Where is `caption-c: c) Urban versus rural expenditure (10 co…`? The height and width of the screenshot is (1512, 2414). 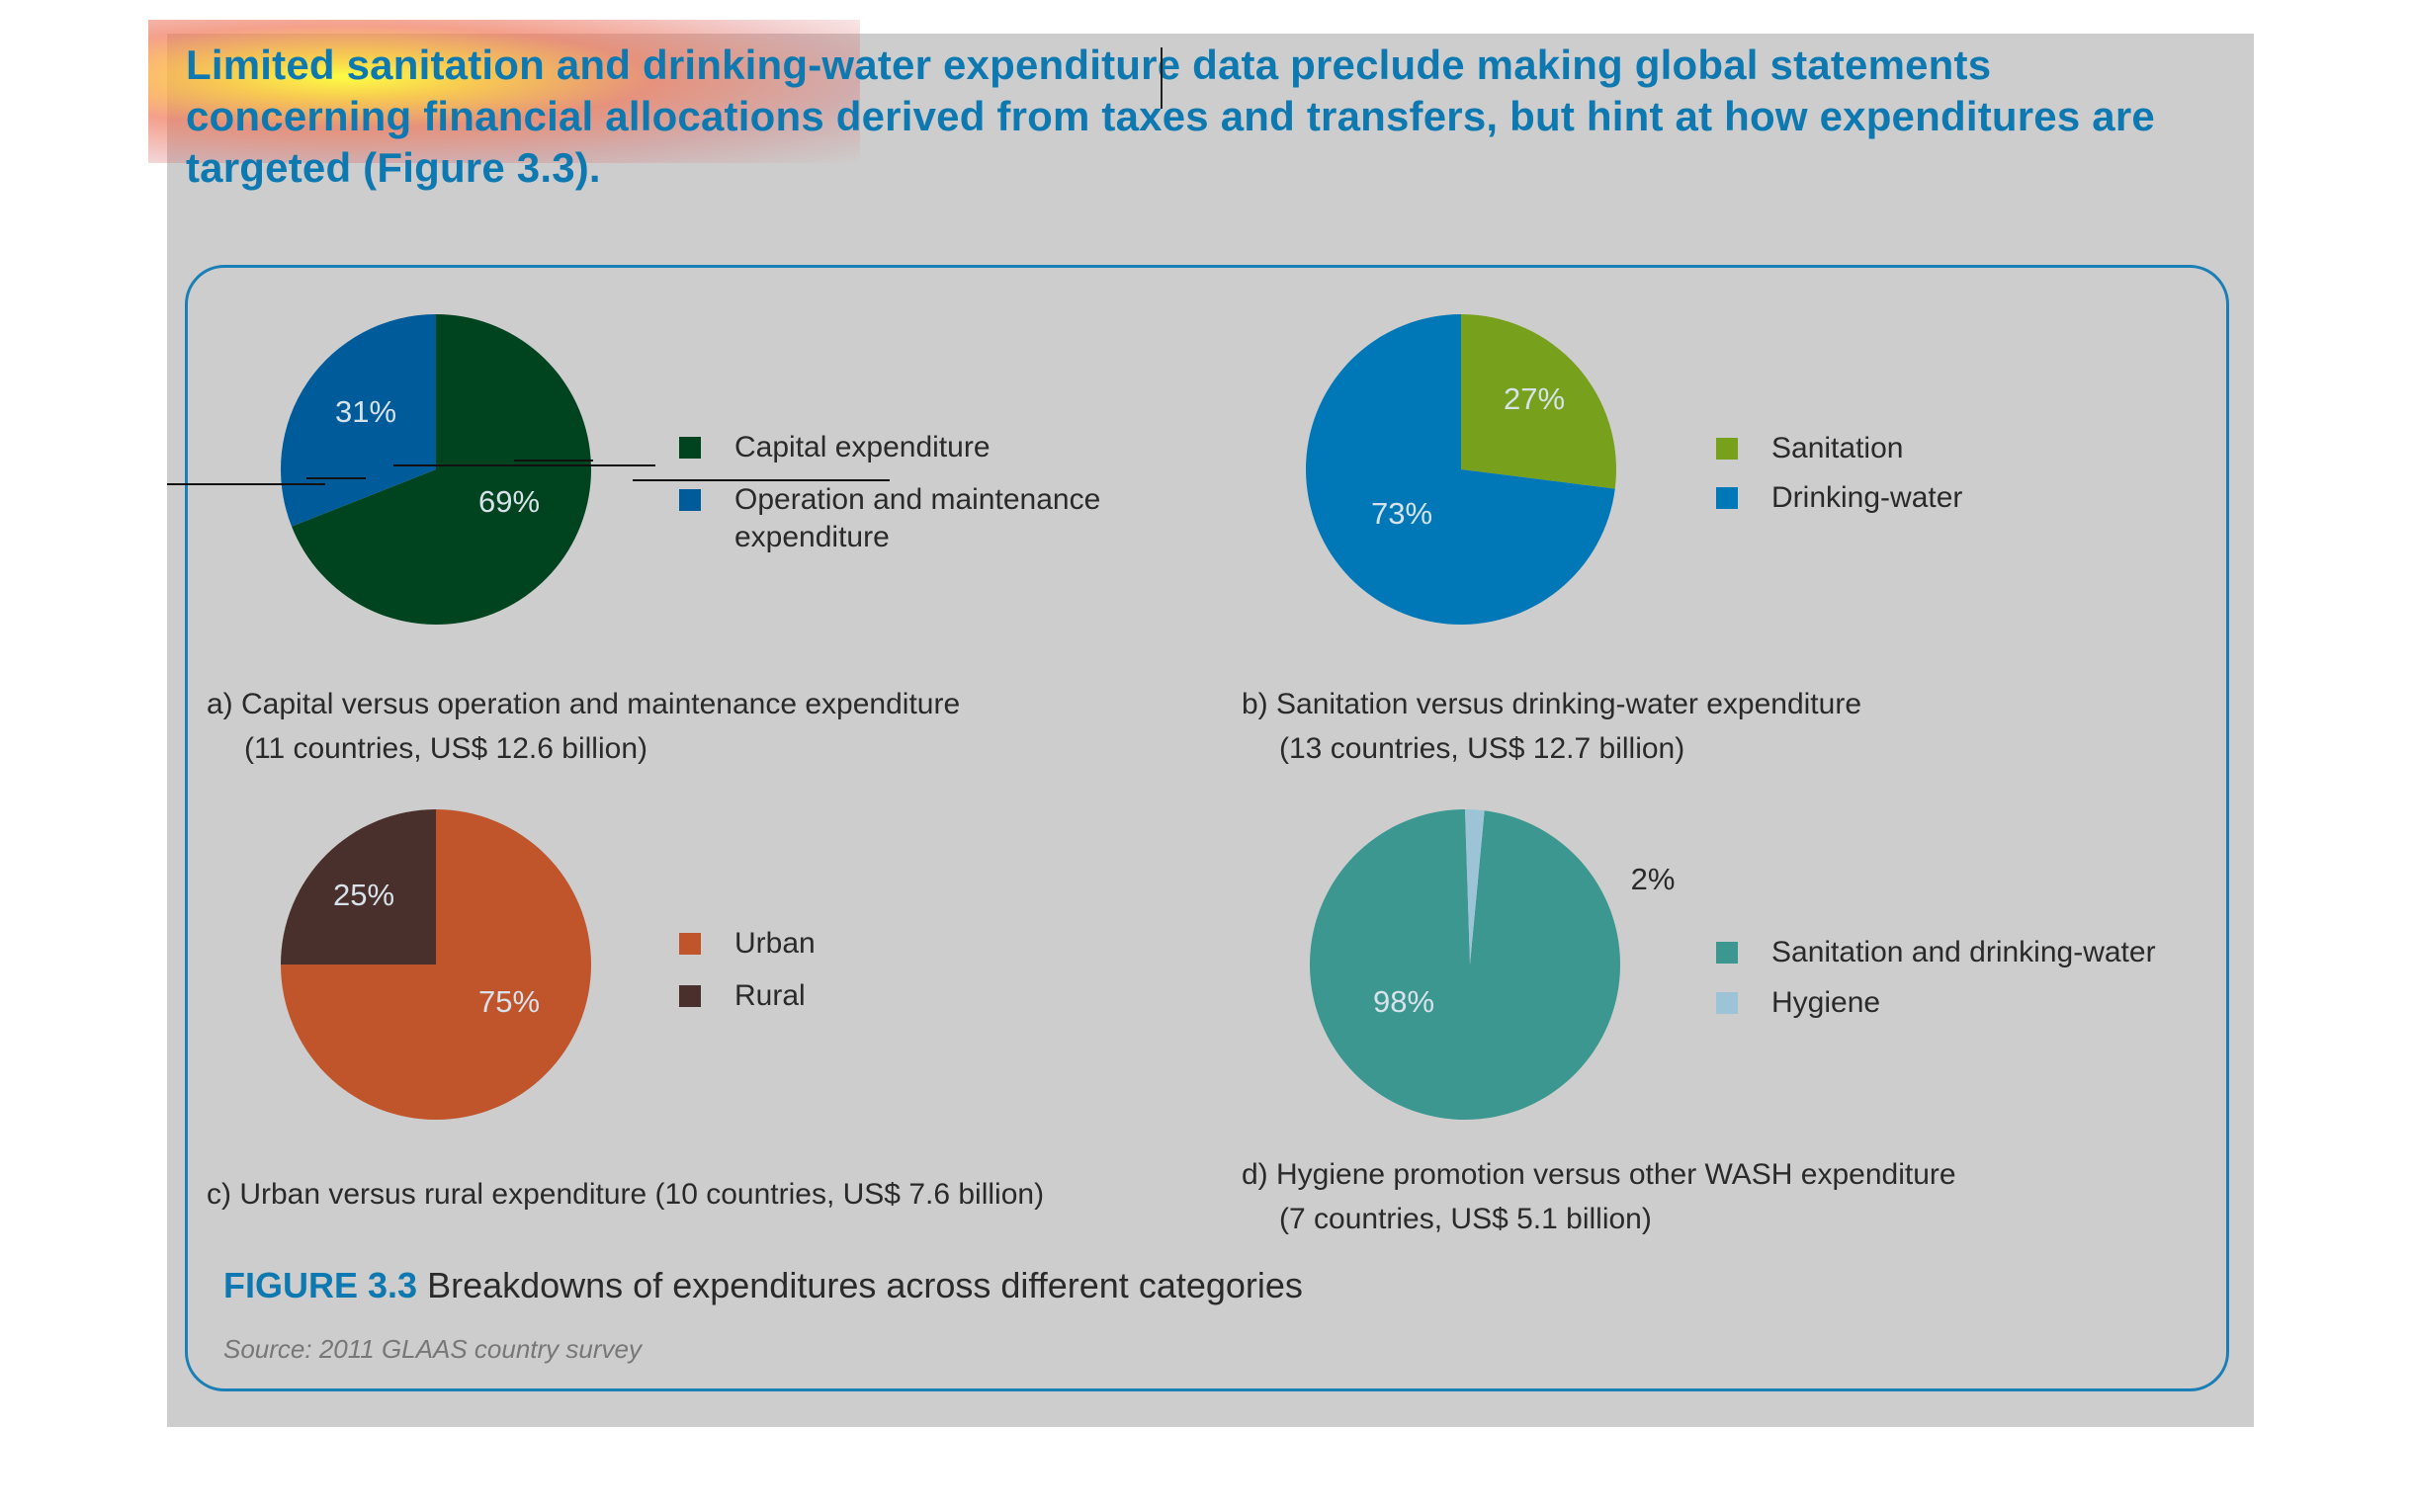
caption-c: c) Urban versus rural expenditure (10 co… is located at coordinates (625, 1194).